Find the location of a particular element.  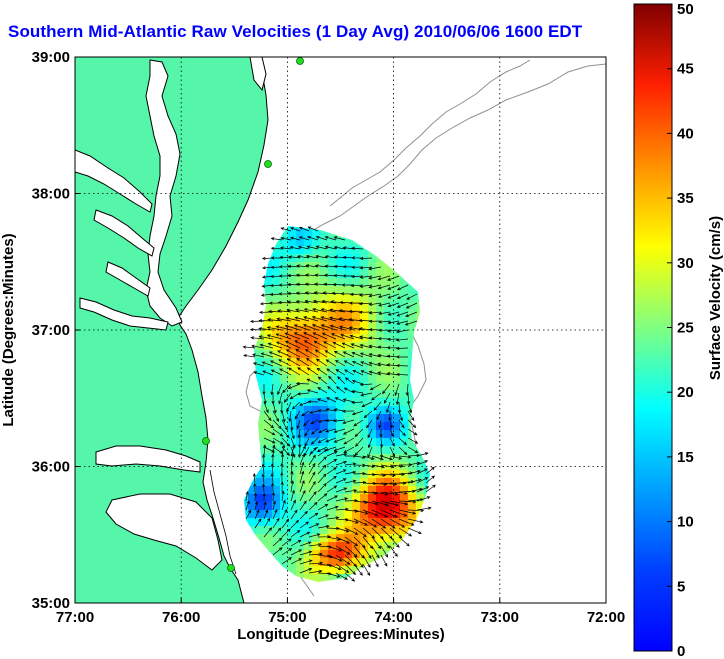

x-tick-label: 76:00 is located at coordinates (181, 617).